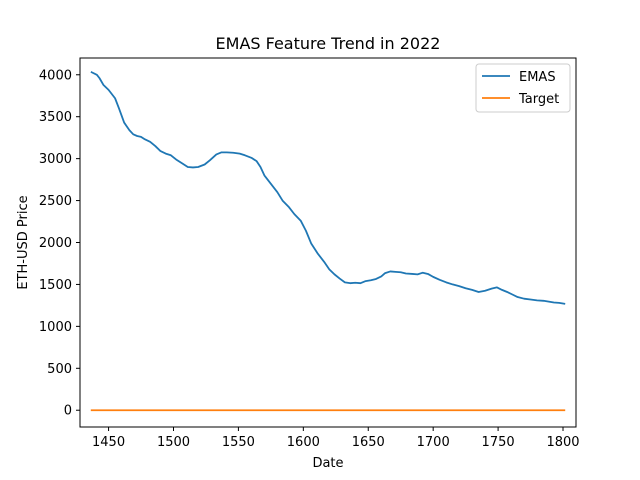 Image resolution: width=640 pixels, height=480 pixels. I want to click on x-axis: 1450 1500 1550 1600 1650 1700 1750 1800, so click(336, 438).